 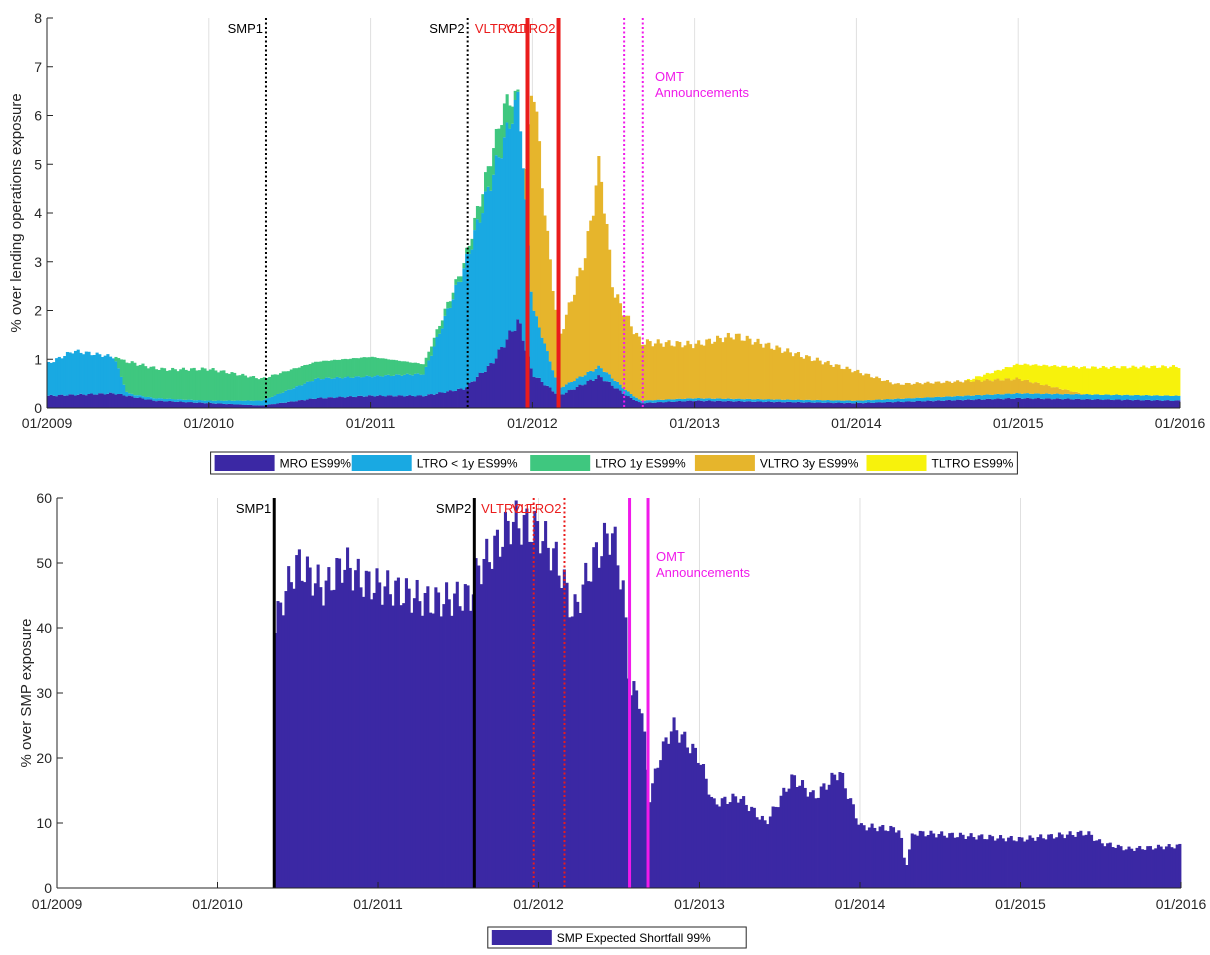 What do you see at coordinates (44, 823) in the screenshot?
I see `y-tick-label: 10` at bounding box center [44, 823].